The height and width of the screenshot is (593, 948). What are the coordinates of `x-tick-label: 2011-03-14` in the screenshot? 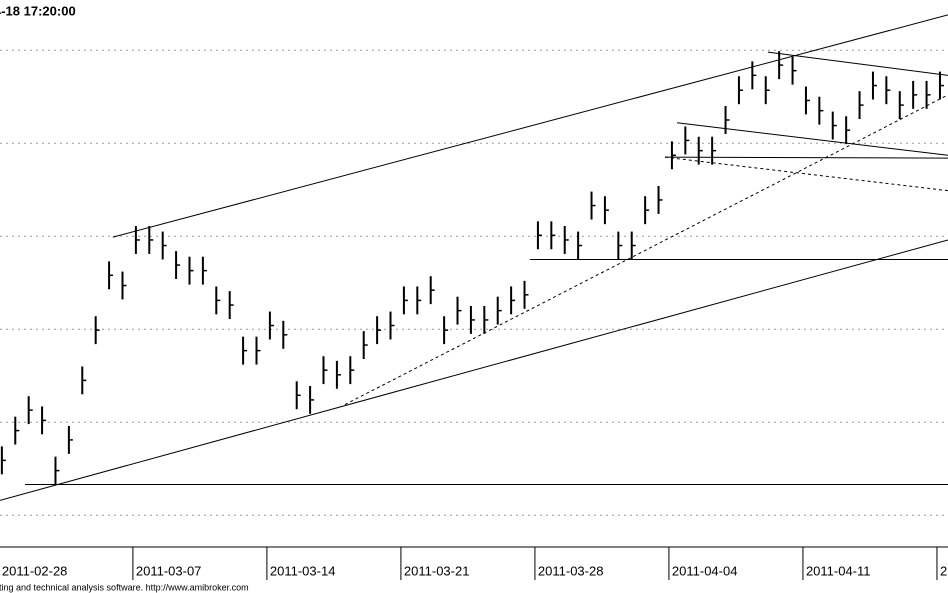 It's located at (303, 570).